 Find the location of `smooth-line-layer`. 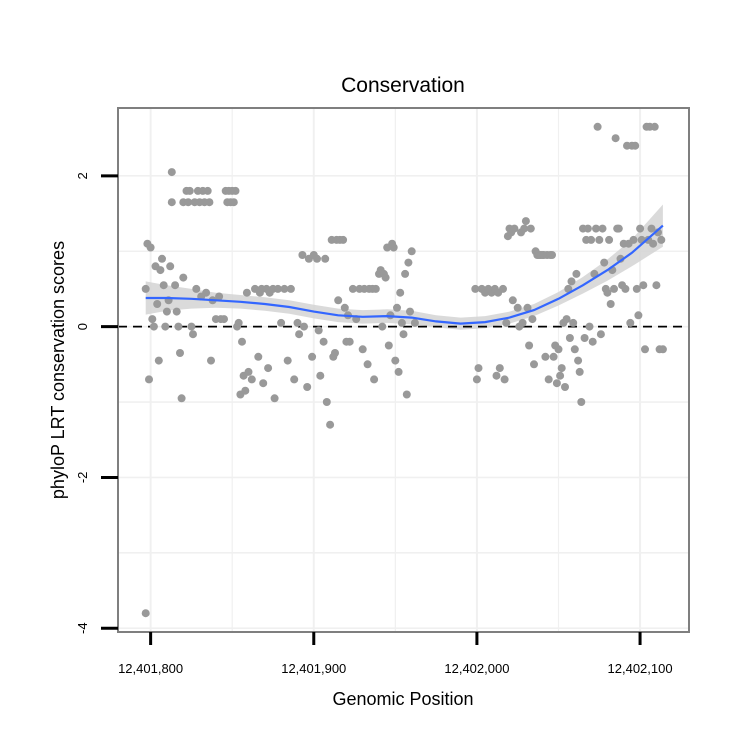

smooth-line-layer is located at coordinates (404, 274).